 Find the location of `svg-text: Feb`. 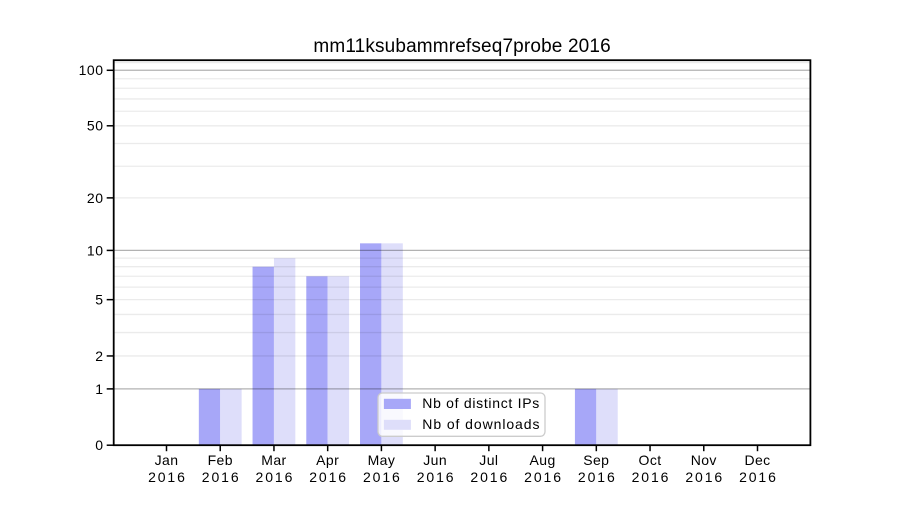

svg-text: Feb is located at coordinates (220, 460).